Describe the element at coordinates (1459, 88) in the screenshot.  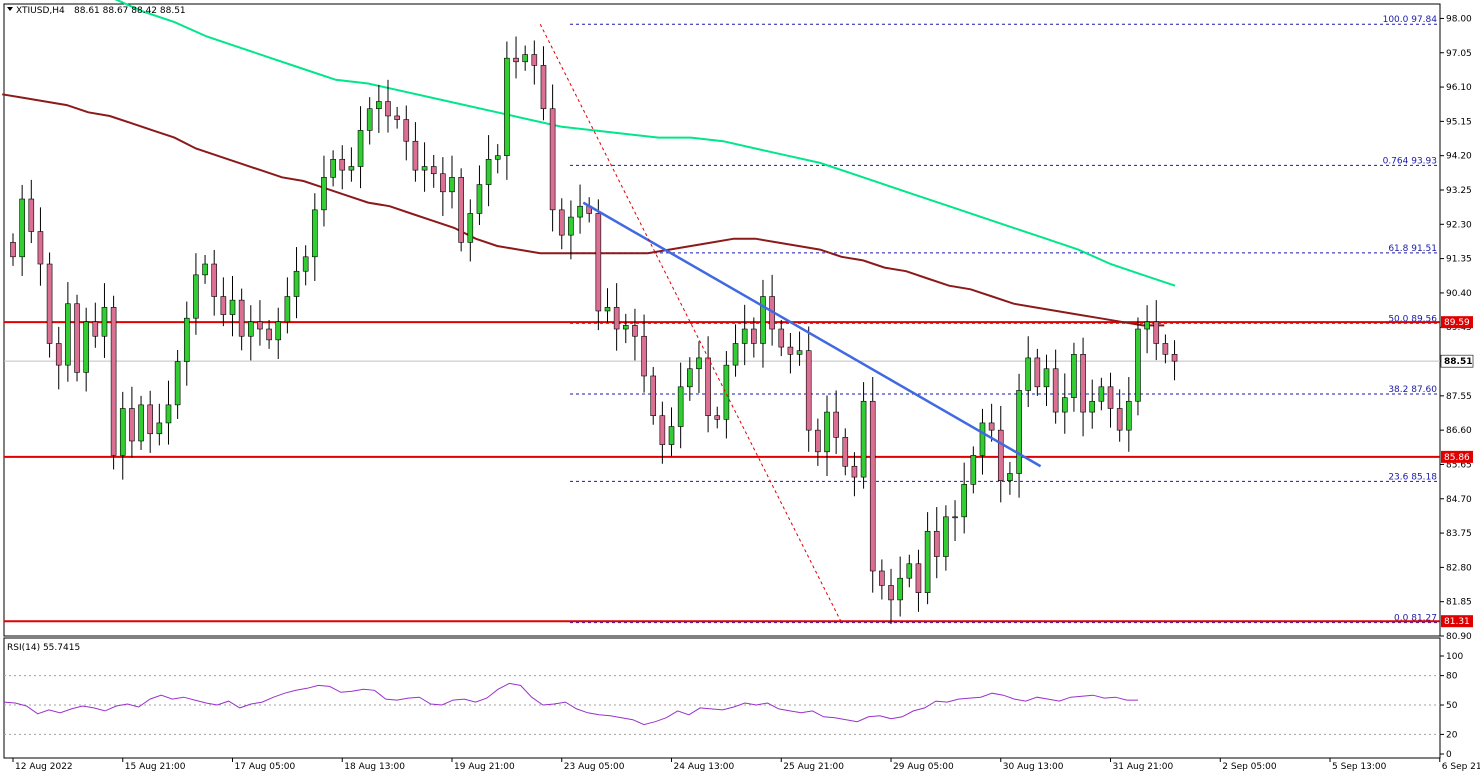
I see `price-tick-label: 96.10` at that location.